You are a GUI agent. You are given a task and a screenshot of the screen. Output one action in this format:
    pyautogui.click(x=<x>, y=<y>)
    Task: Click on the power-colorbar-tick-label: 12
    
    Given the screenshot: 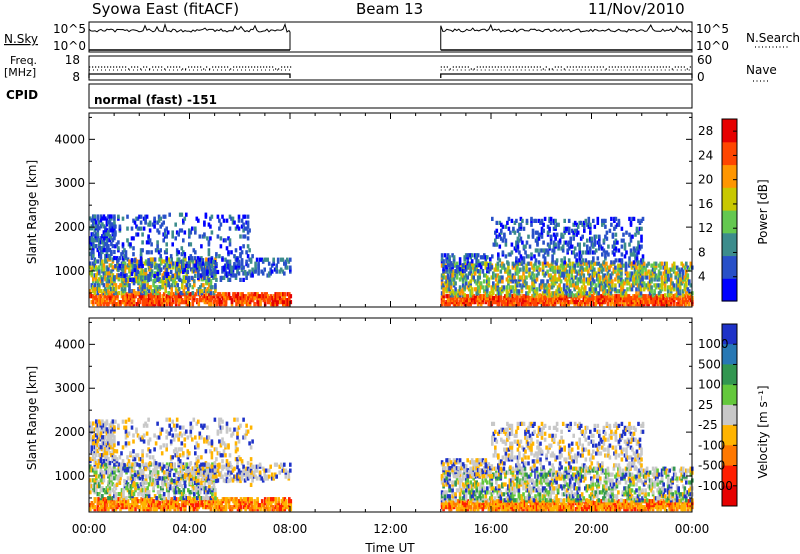 What is the action you would take?
    pyautogui.click(x=705, y=228)
    